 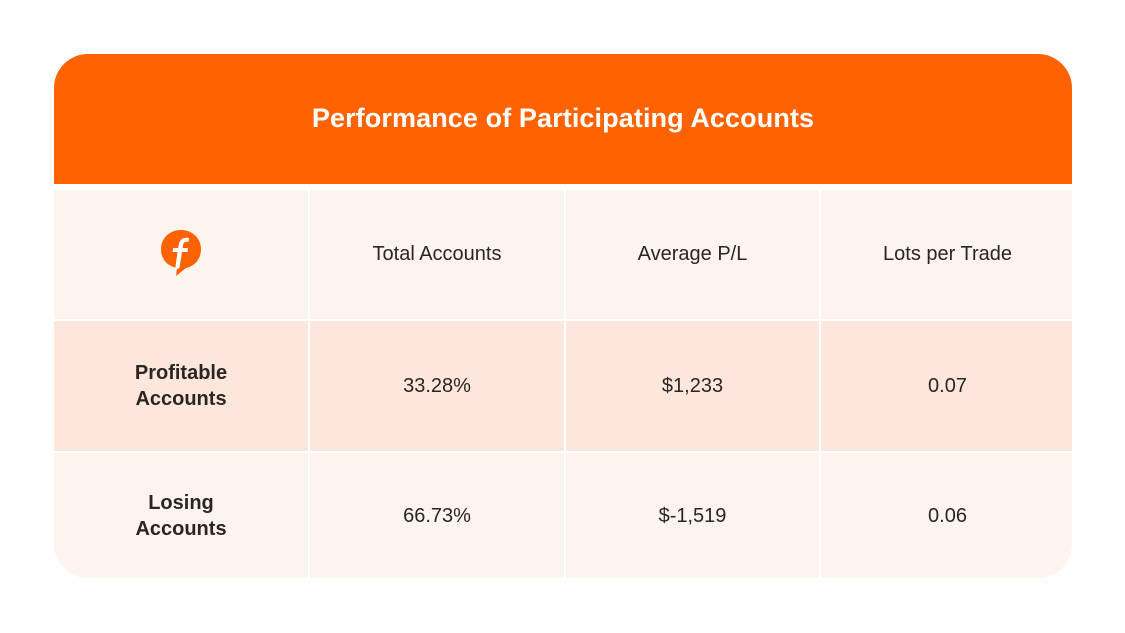 I want to click on brand-f-speech-bubble-icon, so click(x=181, y=252).